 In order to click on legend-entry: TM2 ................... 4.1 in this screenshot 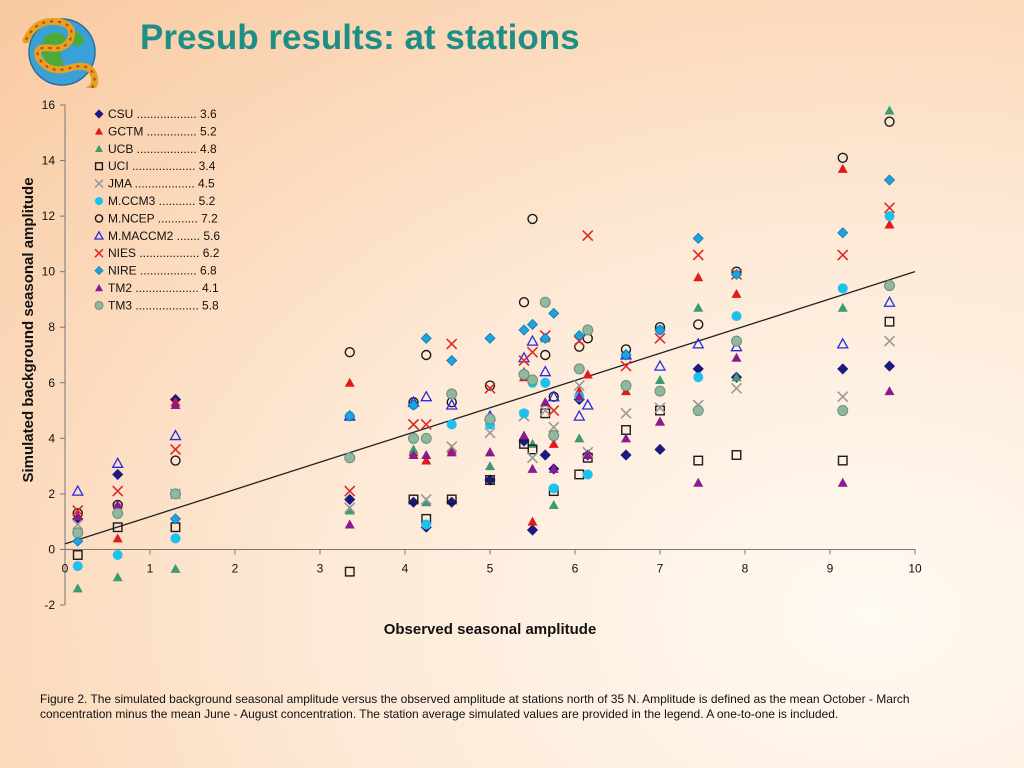, I will do `click(163, 288)`.